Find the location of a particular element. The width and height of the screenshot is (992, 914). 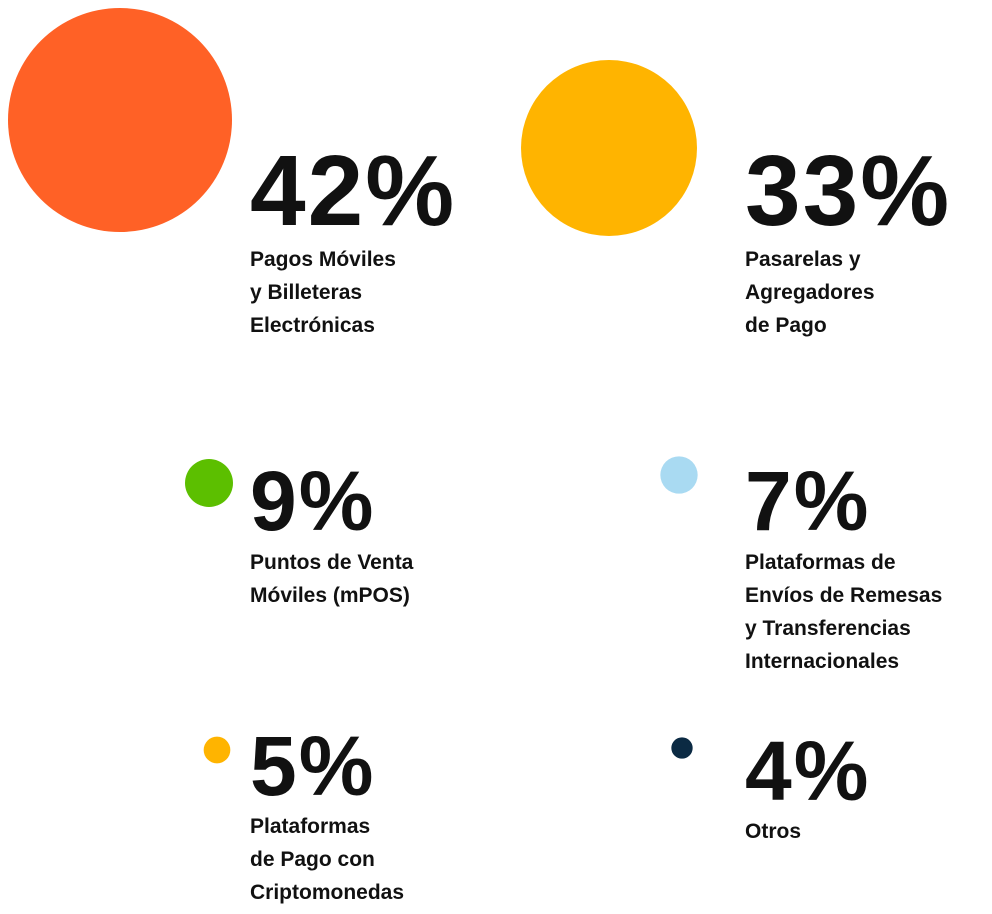

value-label: 9% is located at coordinates (312, 501).